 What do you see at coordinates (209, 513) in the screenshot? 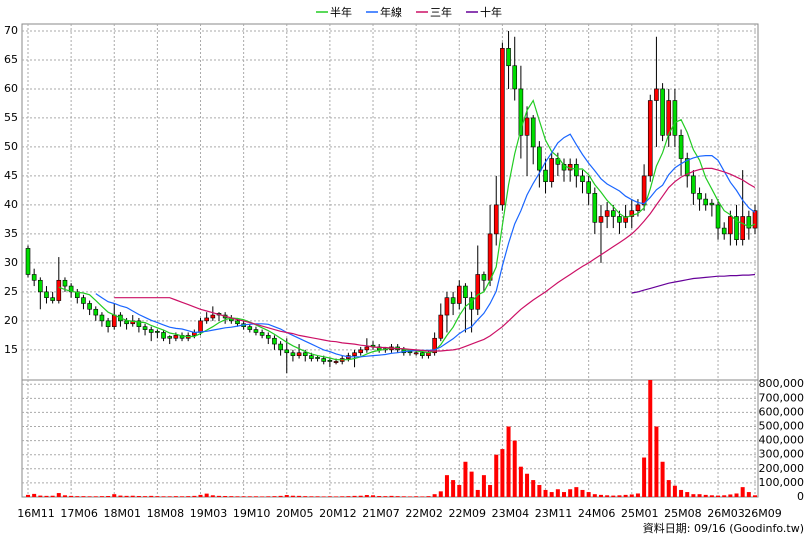
I see `x-tick-label: 19M03` at bounding box center [209, 513].